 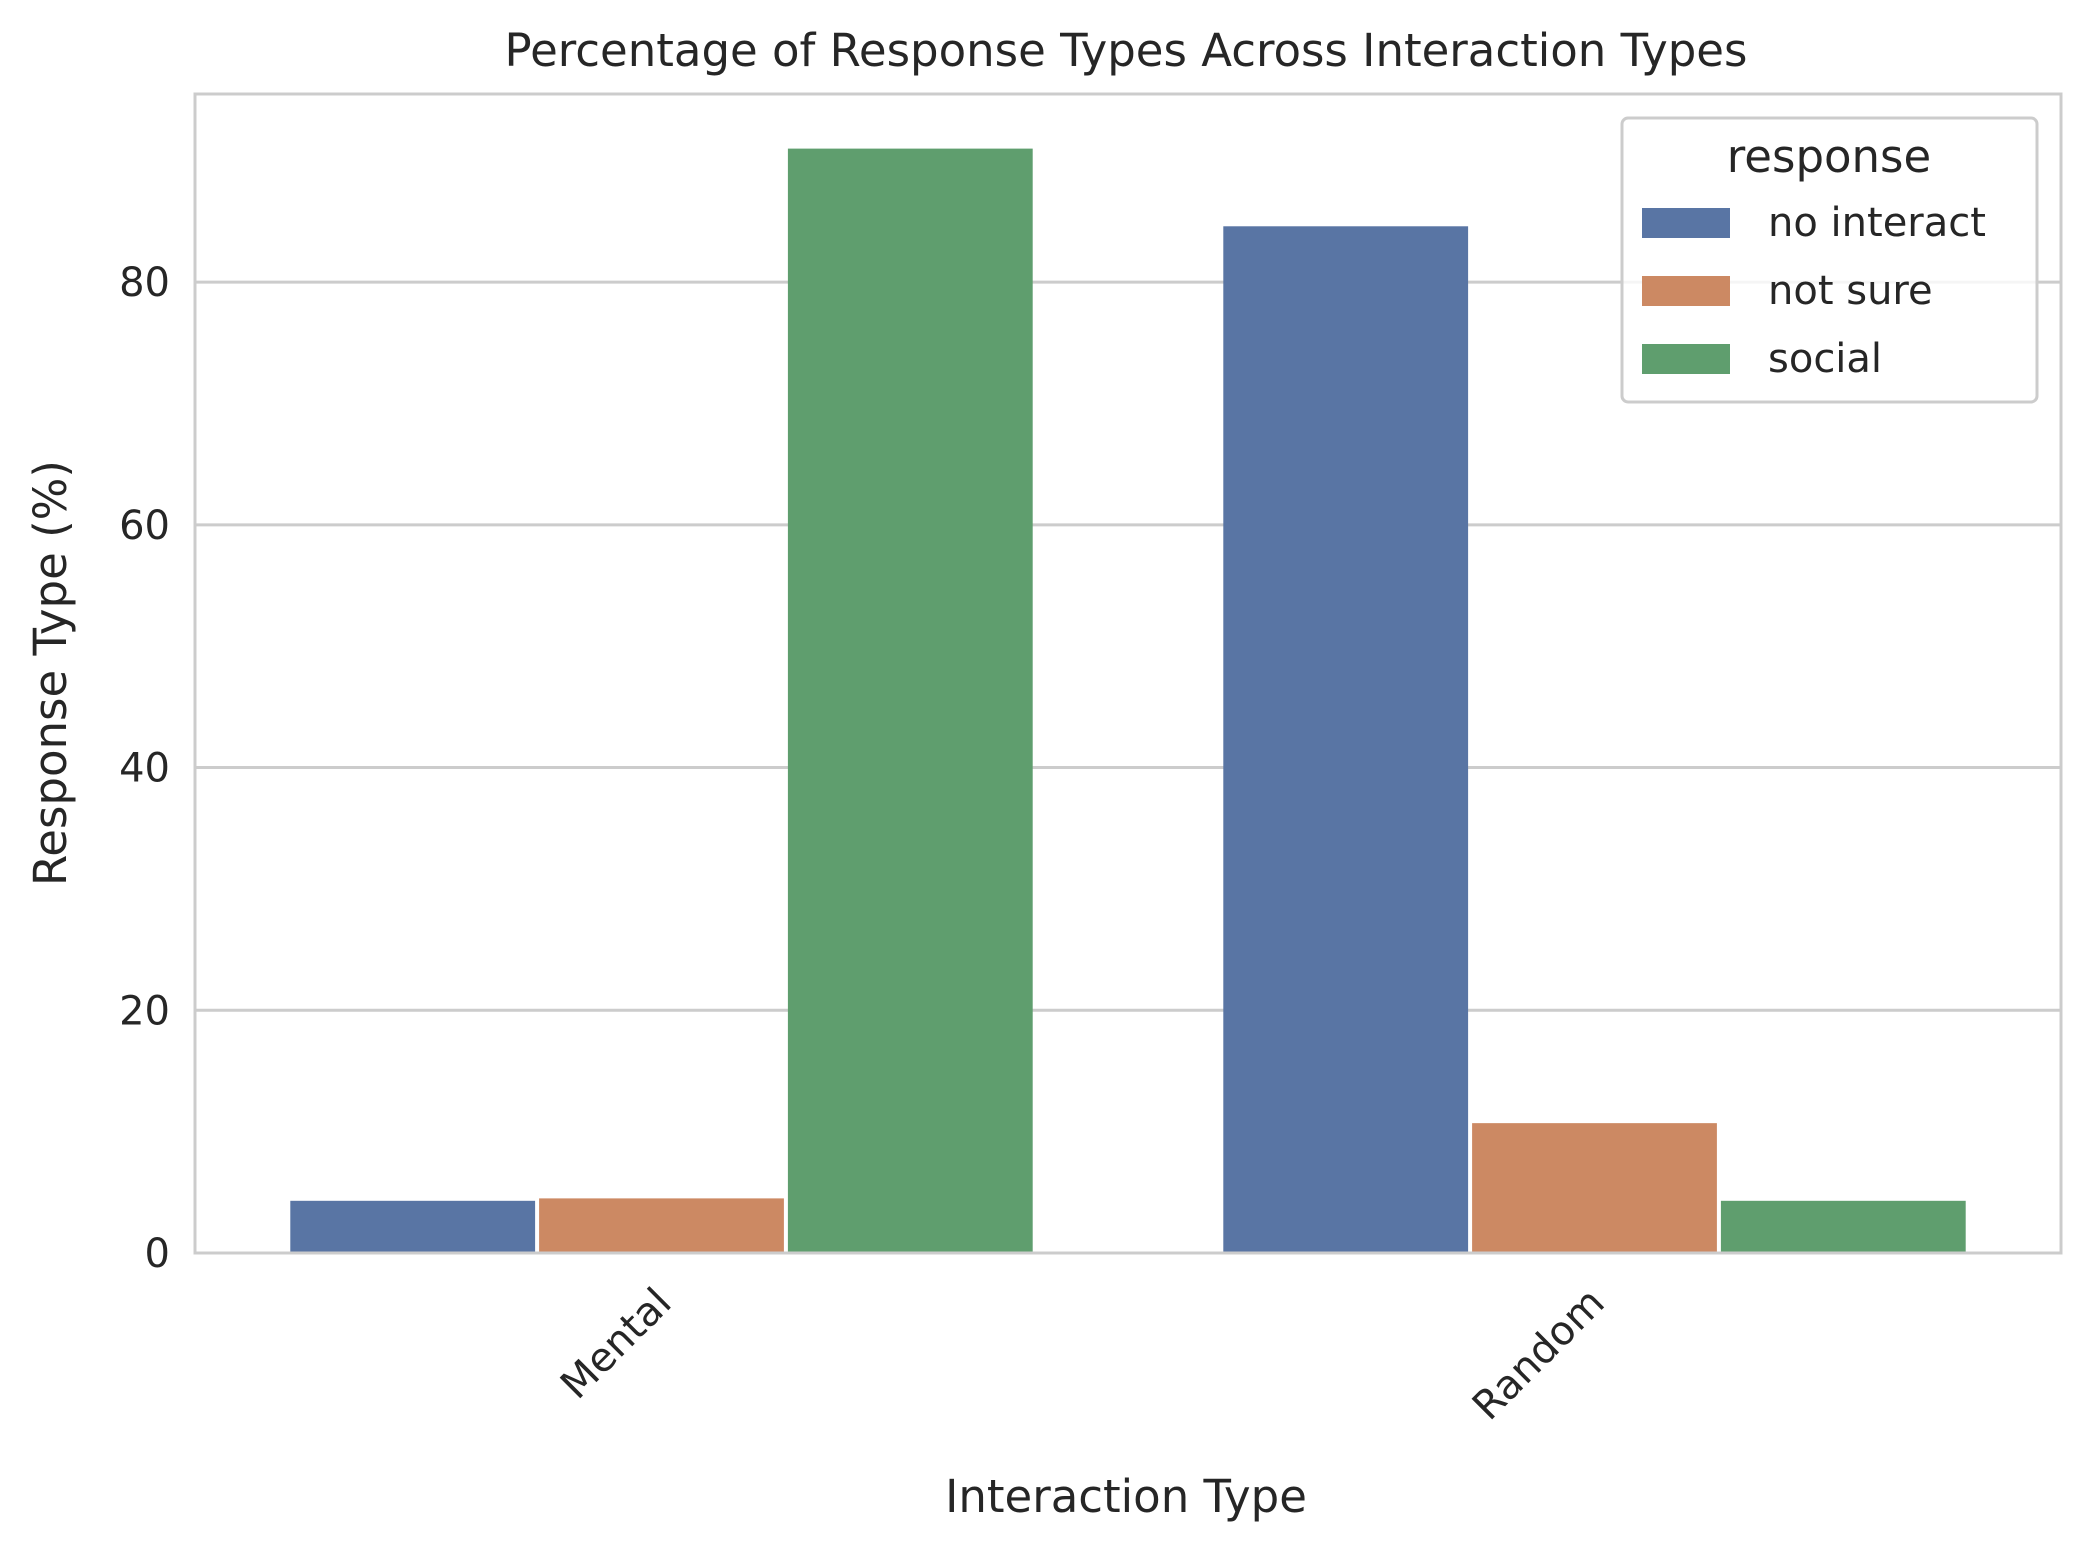 What do you see at coordinates (910, 701) in the screenshot?
I see `bar-social-mental` at bounding box center [910, 701].